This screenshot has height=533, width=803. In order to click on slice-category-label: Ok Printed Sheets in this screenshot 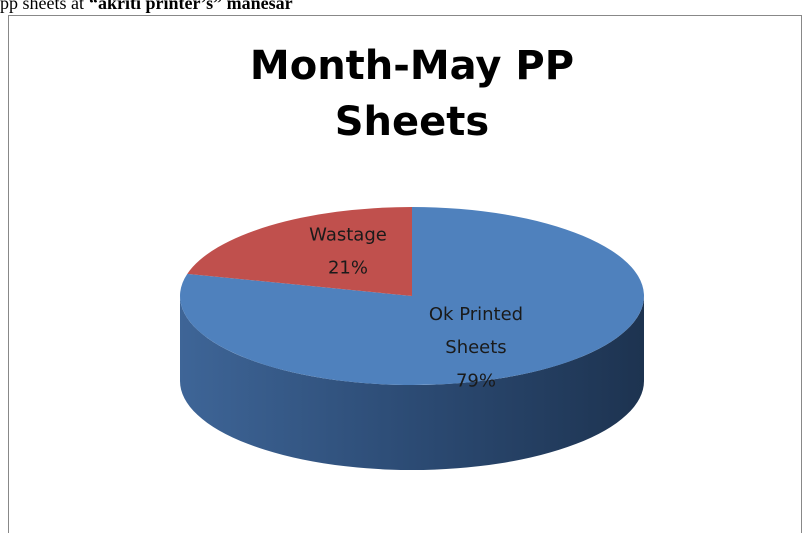, I will do `click(476, 330)`.